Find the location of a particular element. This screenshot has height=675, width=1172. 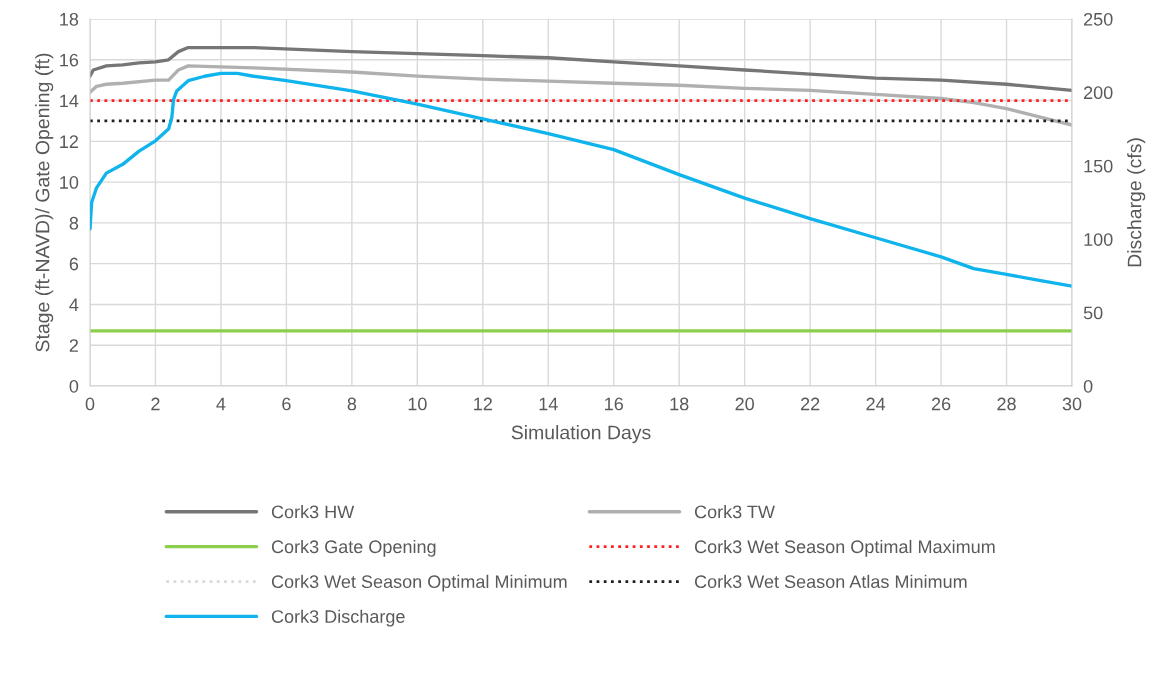

x-tick-label: 8 is located at coordinates (352, 404).